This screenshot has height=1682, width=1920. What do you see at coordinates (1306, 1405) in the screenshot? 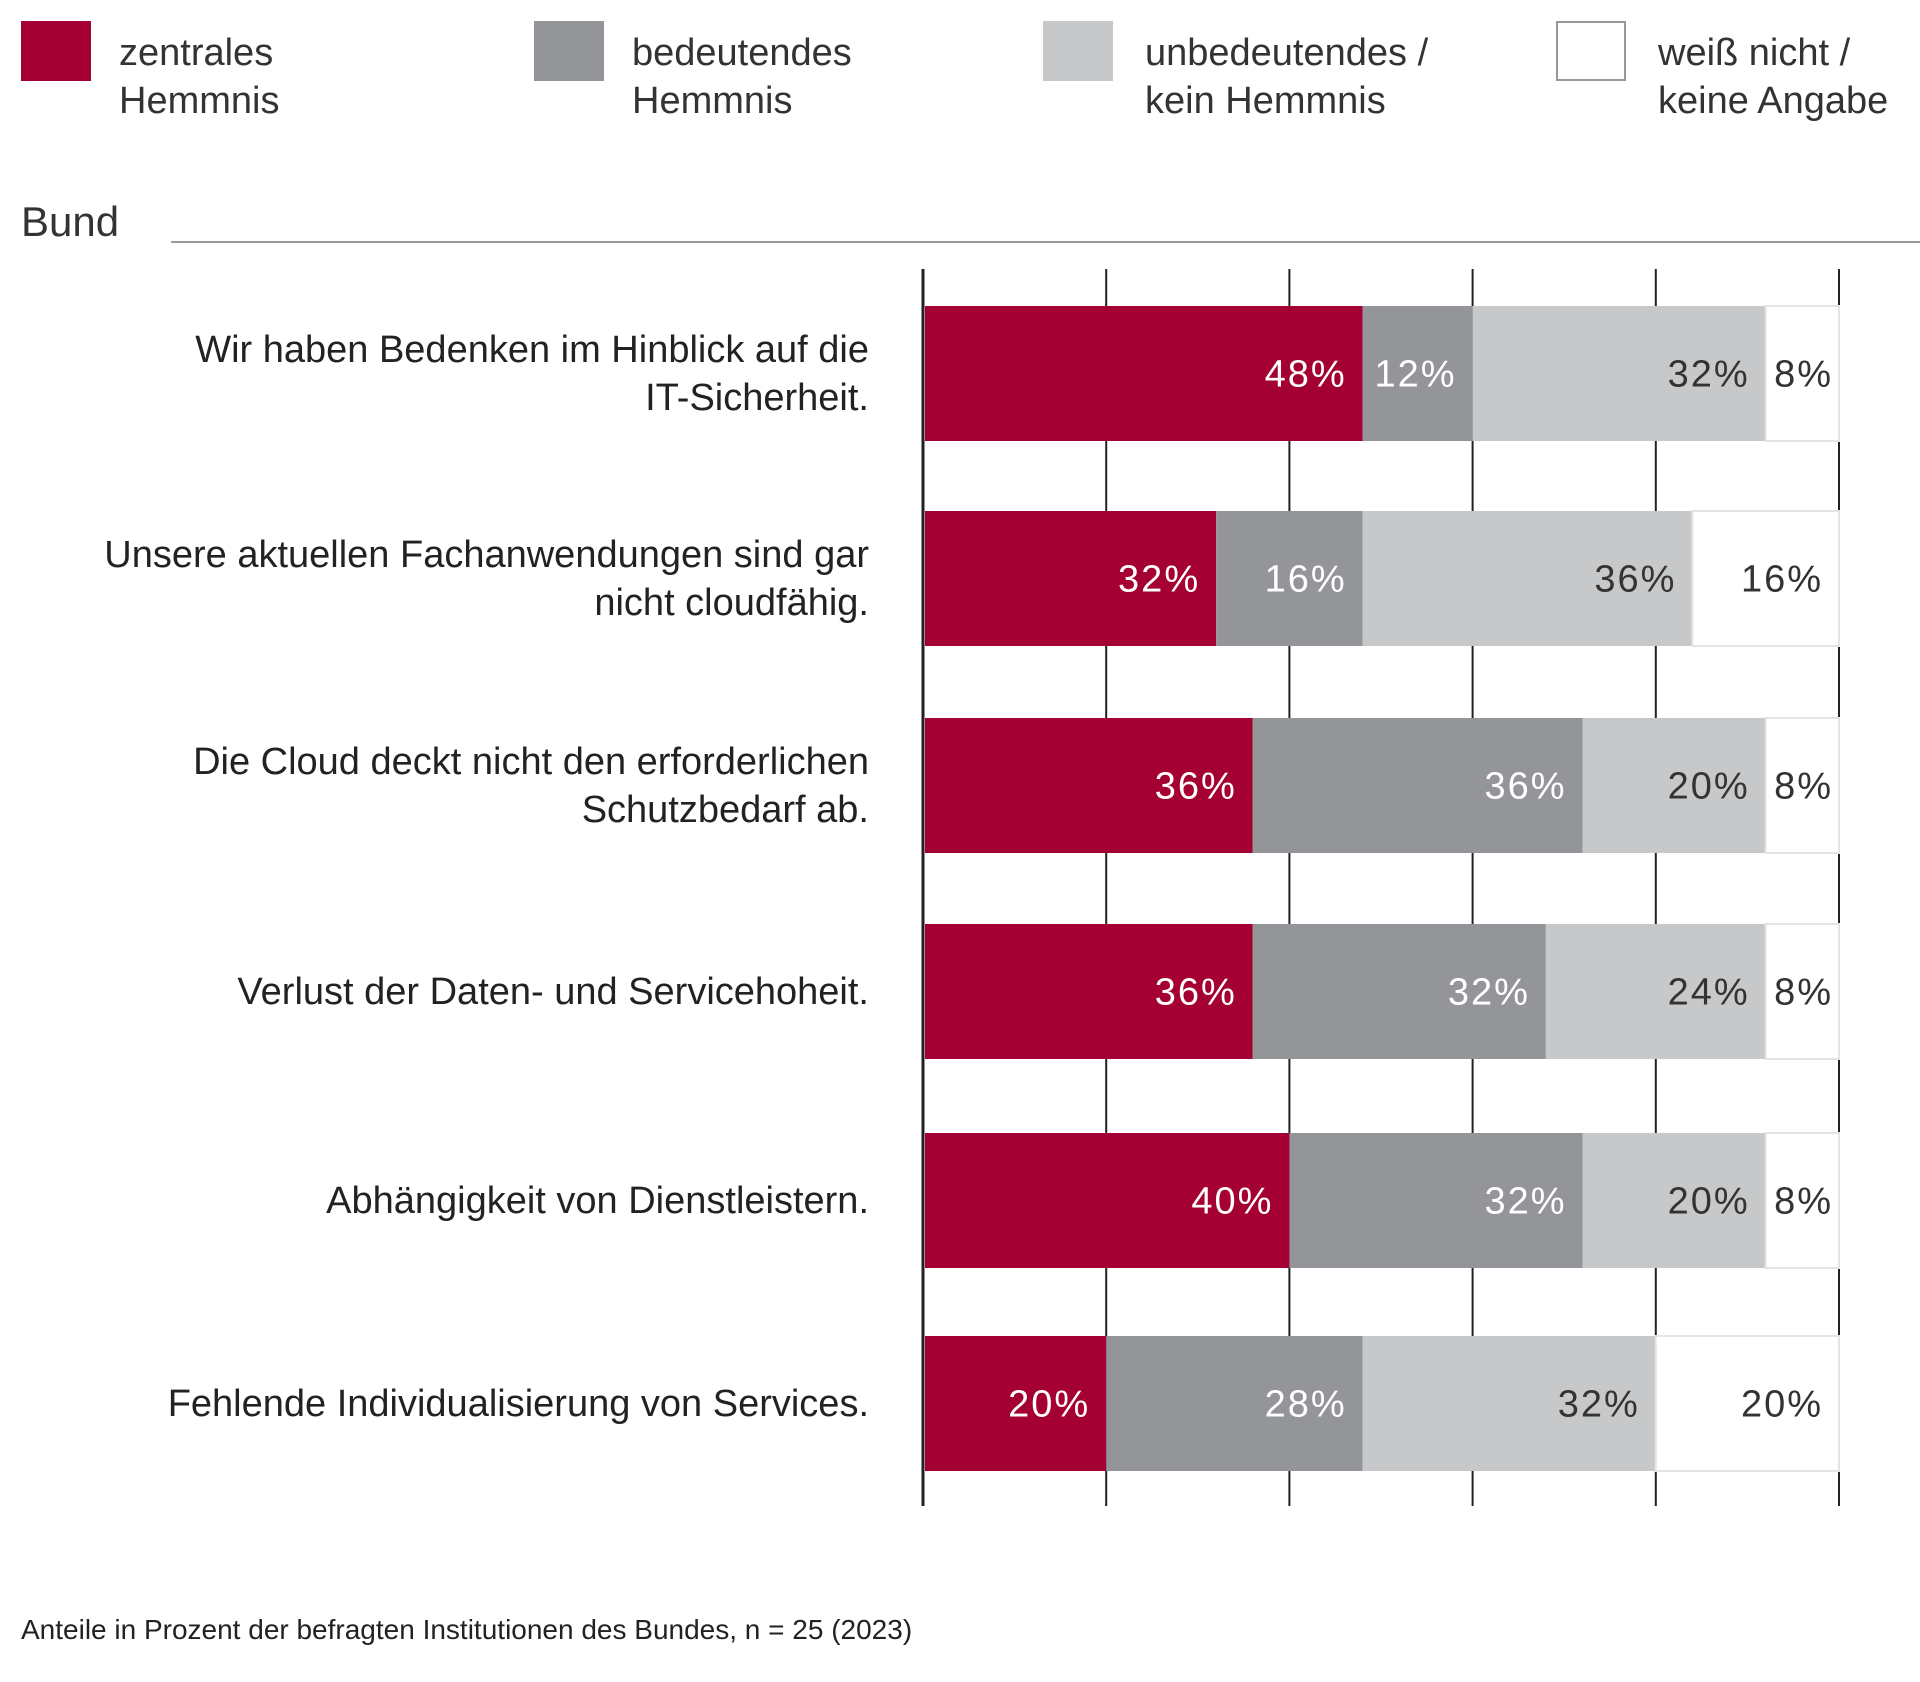
I see `data-label: 28%` at bounding box center [1306, 1405].